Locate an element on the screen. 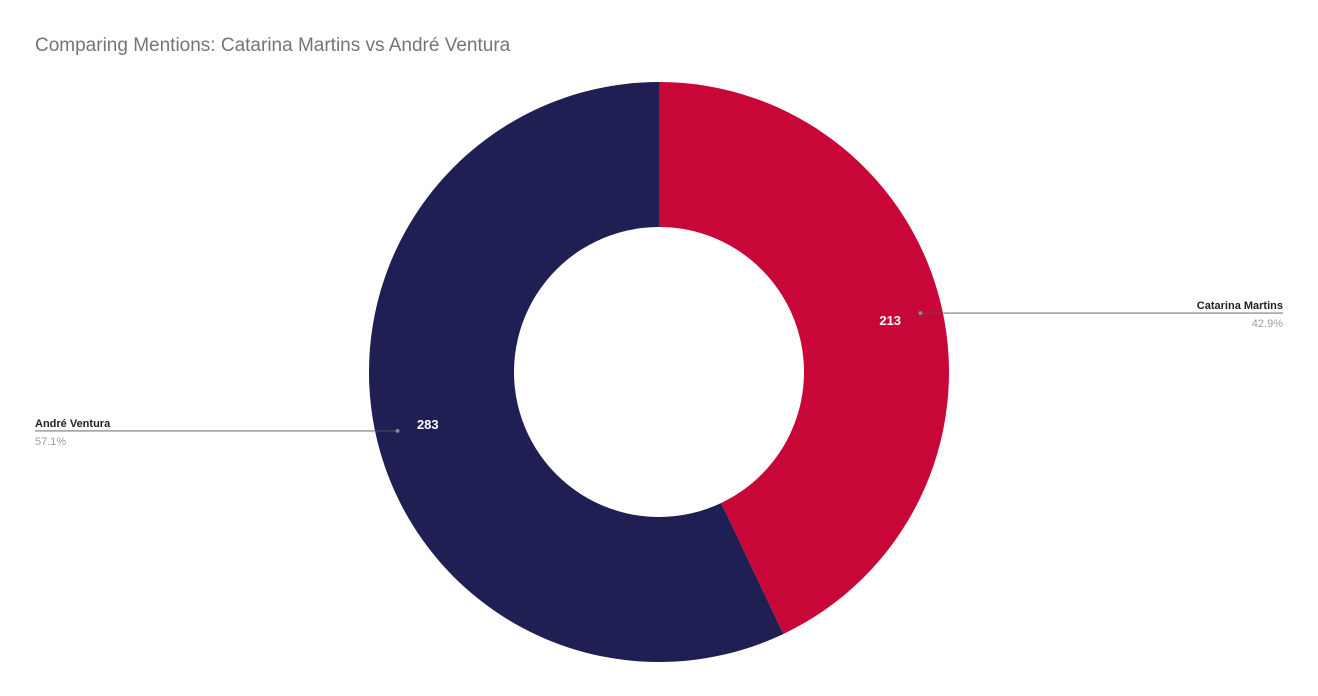  slice-label-catarina-martins: Catarina Martins is located at coordinates (1240, 306).